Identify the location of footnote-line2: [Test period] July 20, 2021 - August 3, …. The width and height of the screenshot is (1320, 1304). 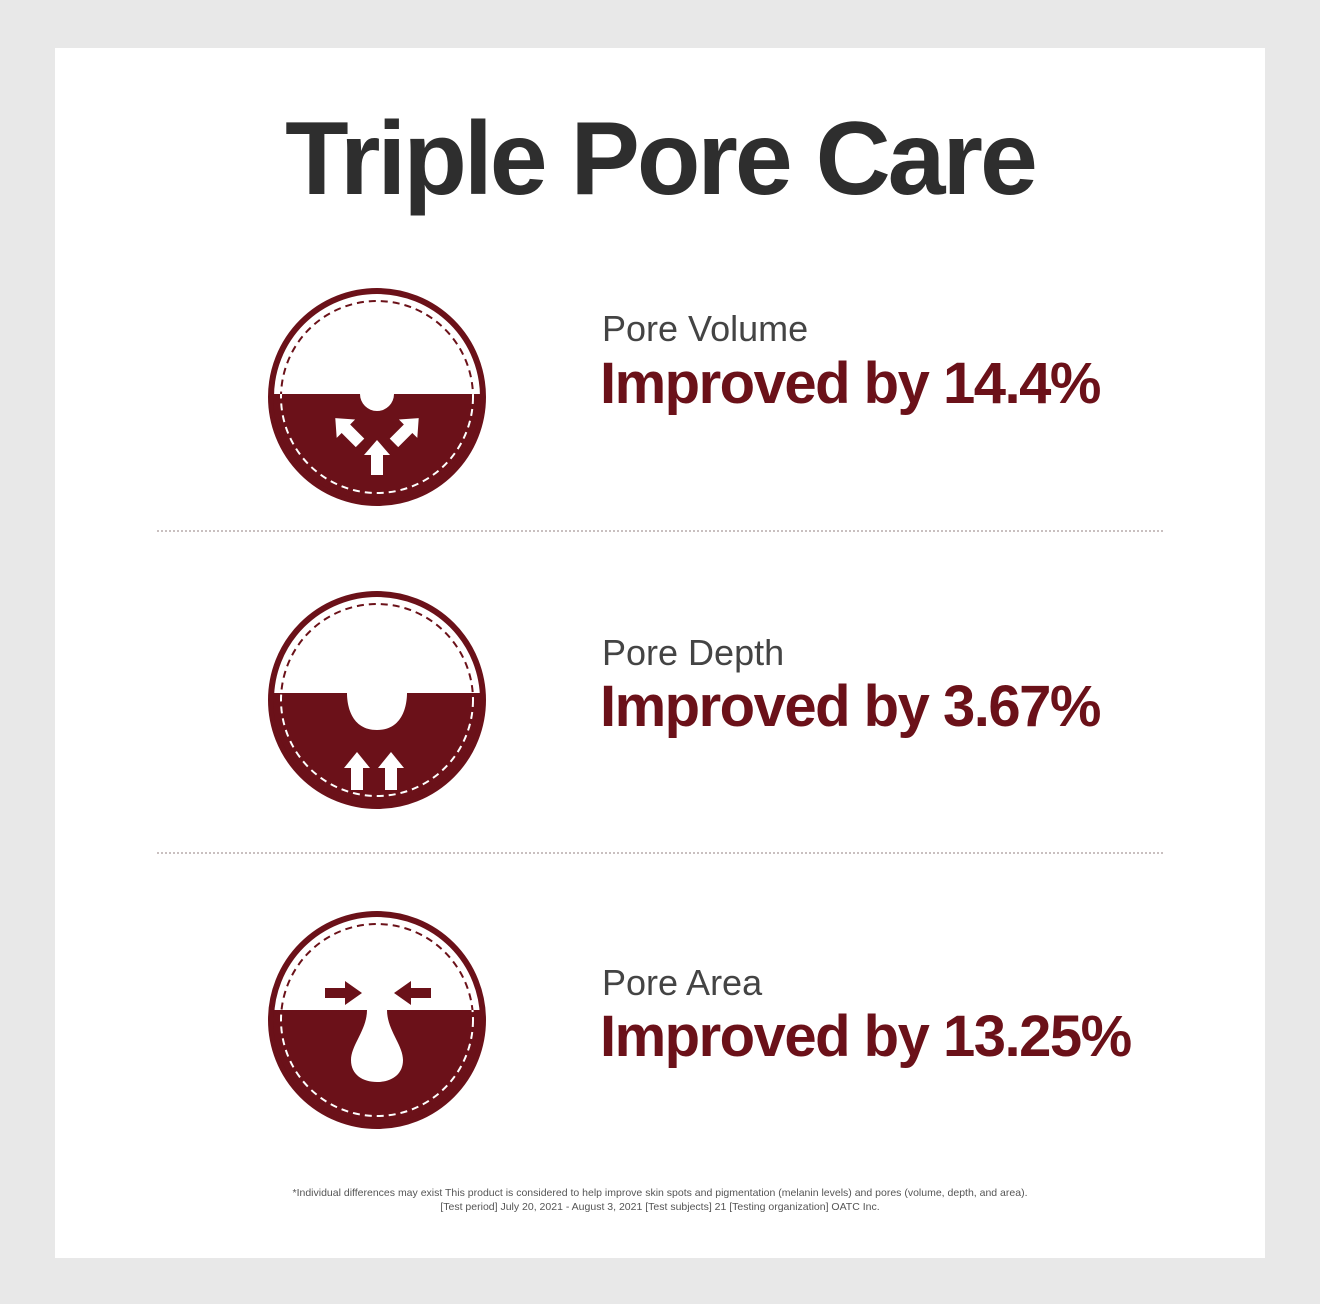
(660, 1207).